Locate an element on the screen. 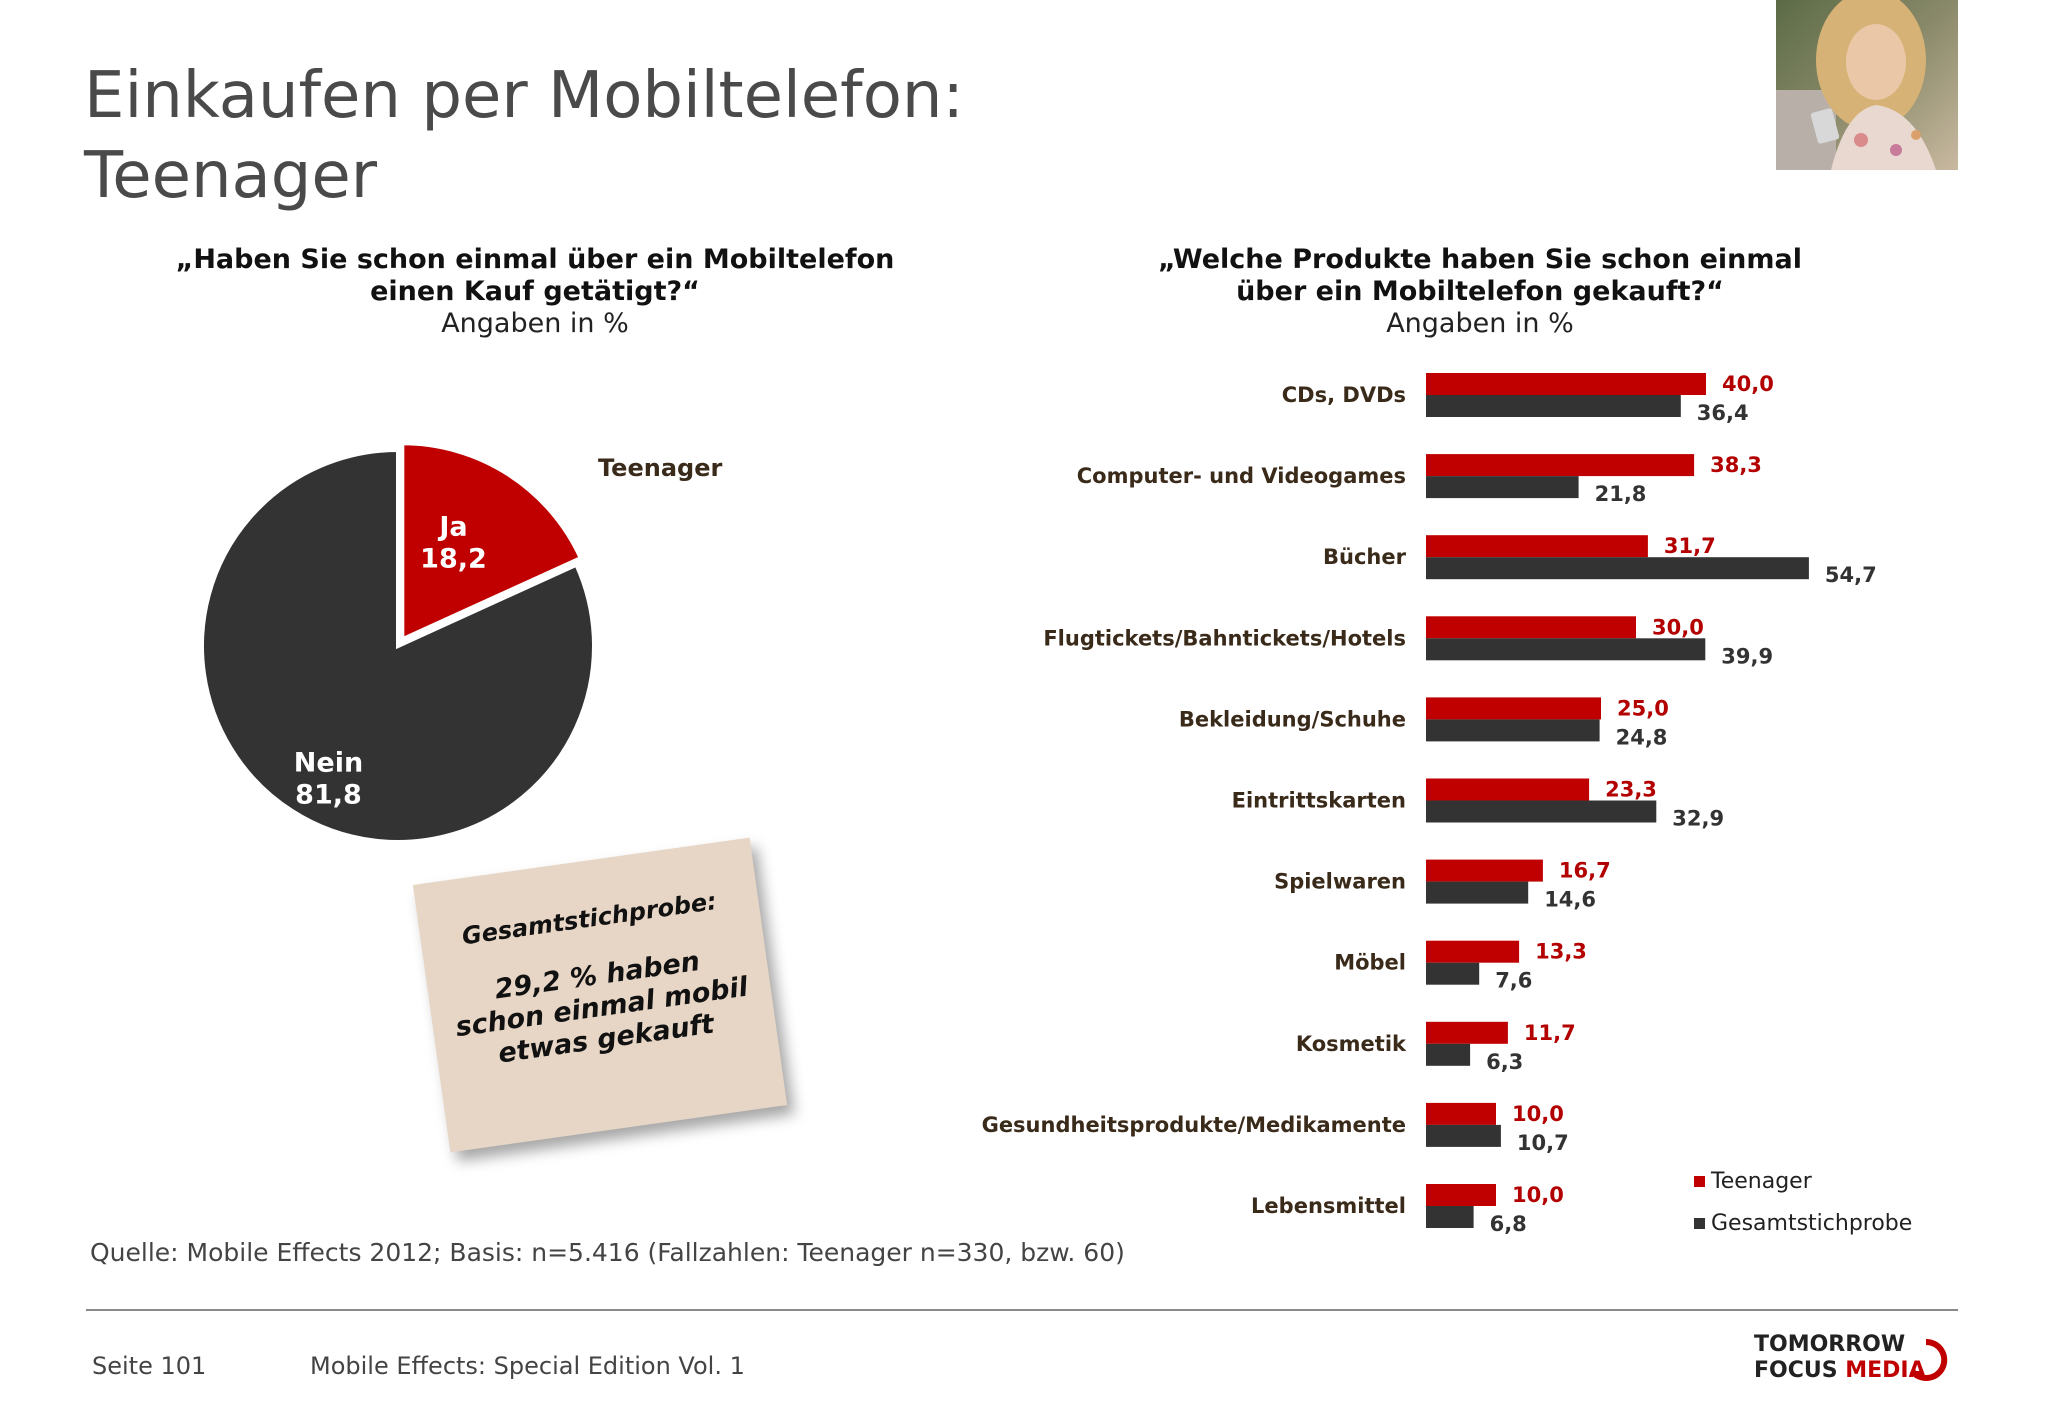 This screenshot has height=1418, width=2048. pie-series-label: Teenager is located at coordinates (660, 468).